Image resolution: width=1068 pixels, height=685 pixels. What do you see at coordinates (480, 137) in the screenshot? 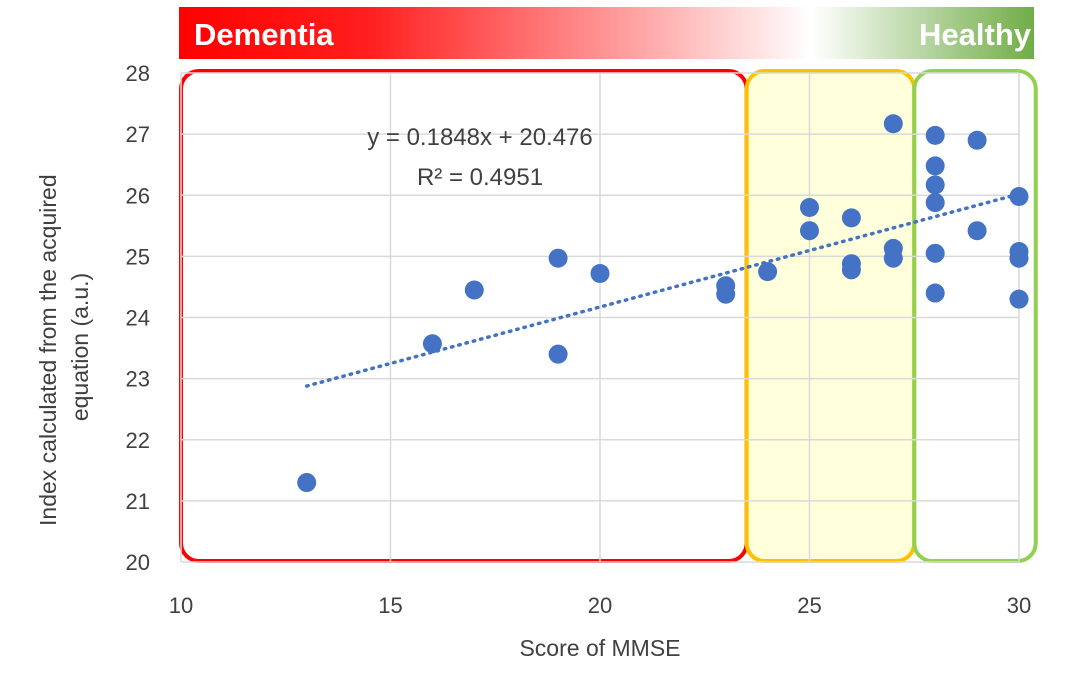
I see `trendline-equation: y = 0.1848x + 20.476` at bounding box center [480, 137].